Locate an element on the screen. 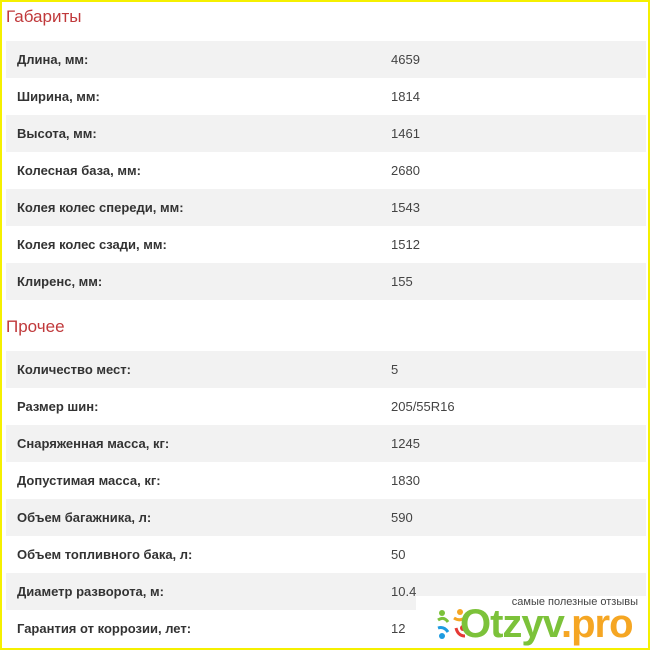  spec-row: Высота, мм: 1461 is located at coordinates (326, 133).